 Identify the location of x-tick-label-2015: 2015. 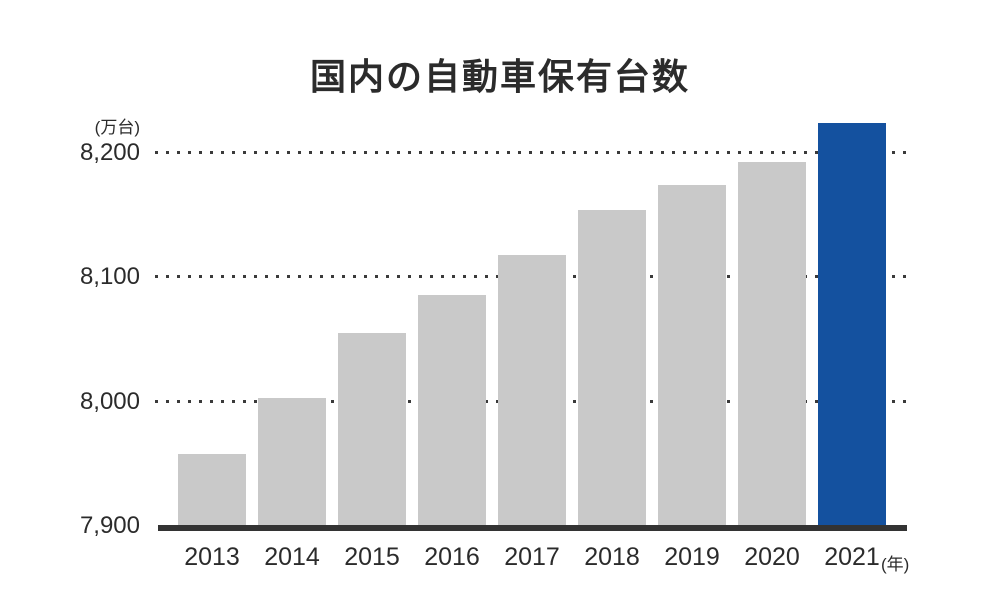
(372, 557).